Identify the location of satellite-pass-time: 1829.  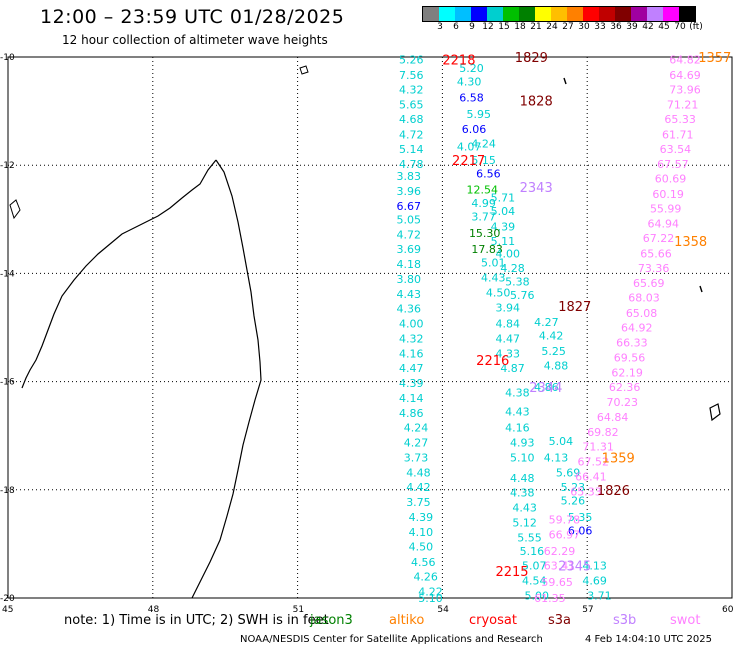
(531, 58).